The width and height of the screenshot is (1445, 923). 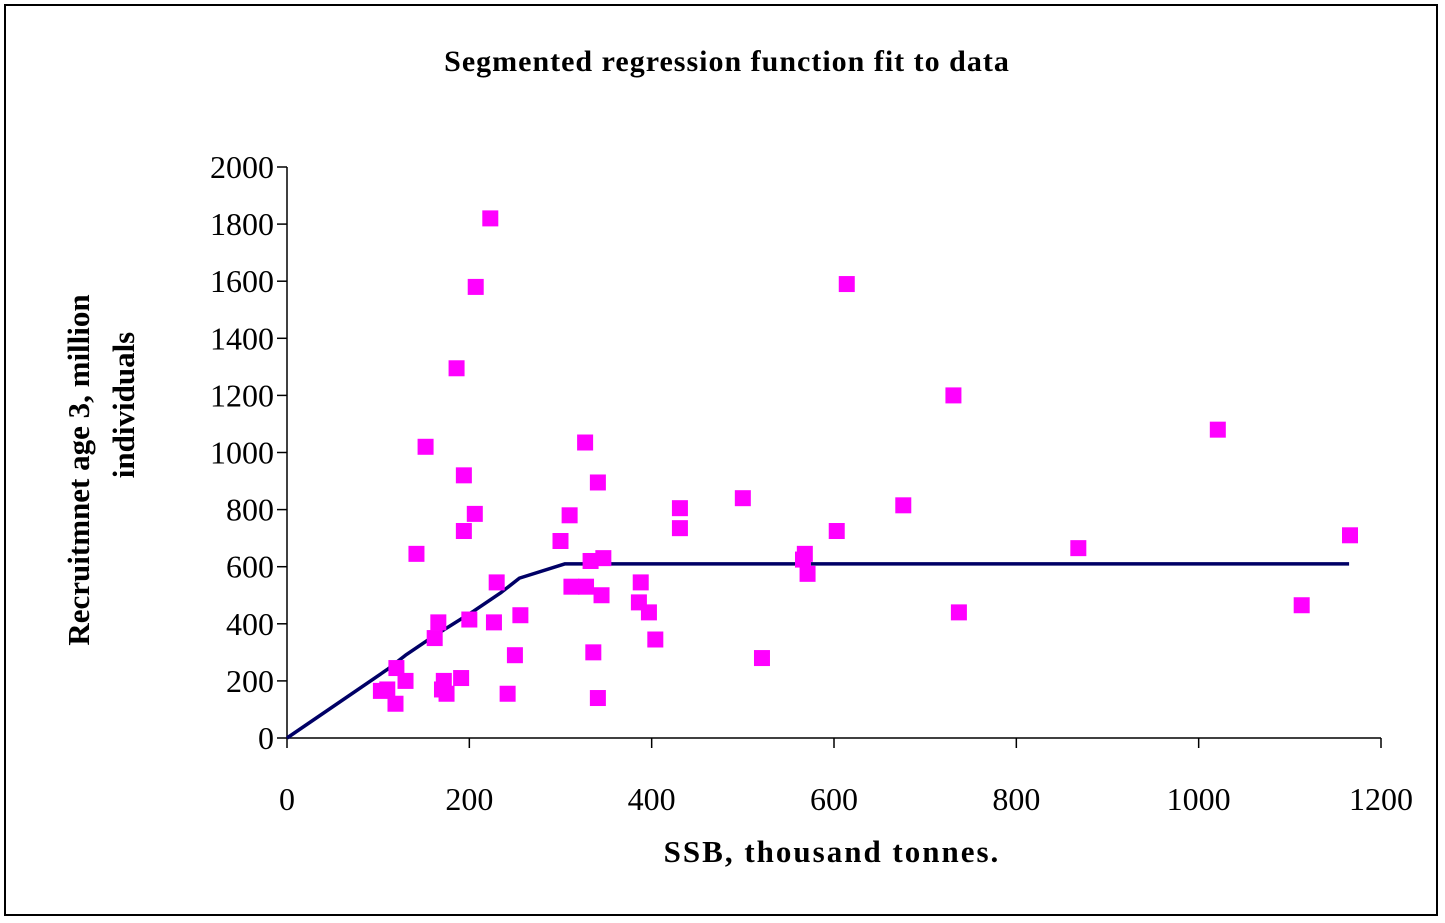 What do you see at coordinates (123, 405) in the screenshot?
I see `y-axis-label-line-2: individuals` at bounding box center [123, 405].